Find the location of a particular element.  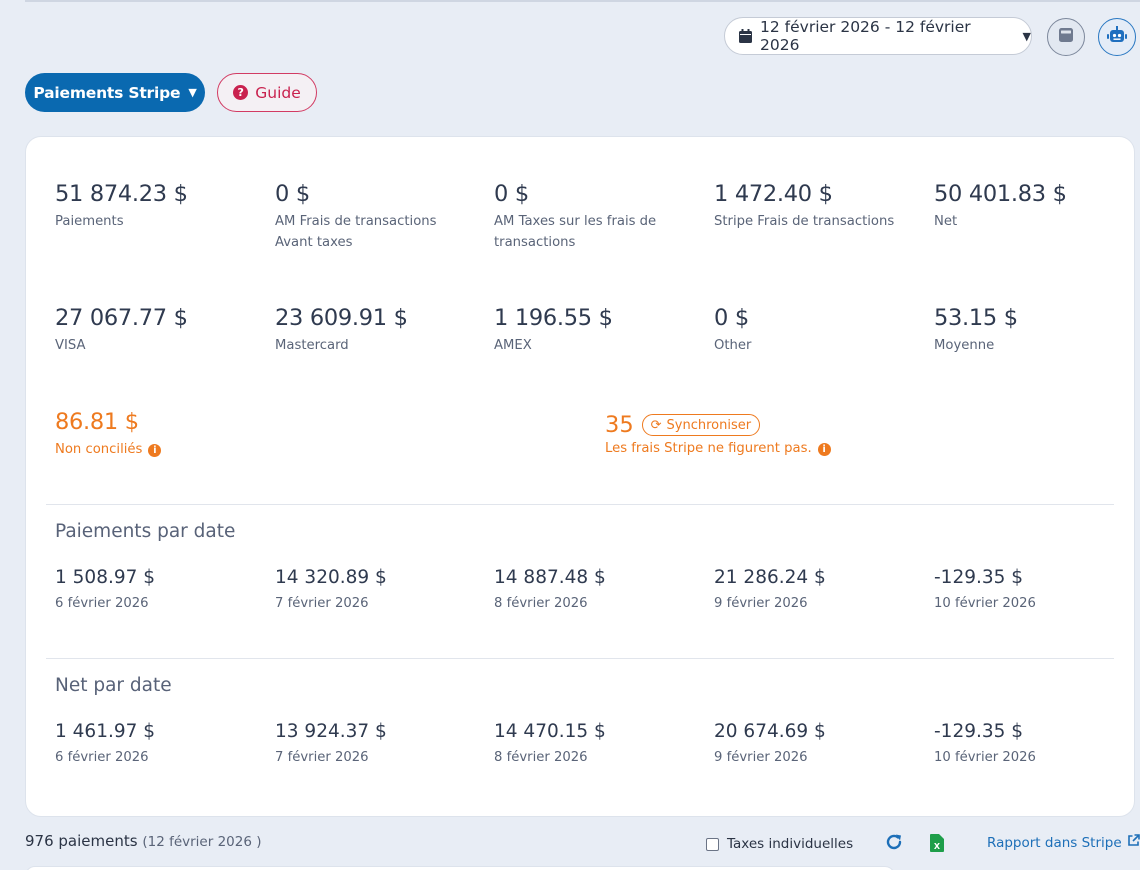

robot-icon is located at coordinates (1117, 37).